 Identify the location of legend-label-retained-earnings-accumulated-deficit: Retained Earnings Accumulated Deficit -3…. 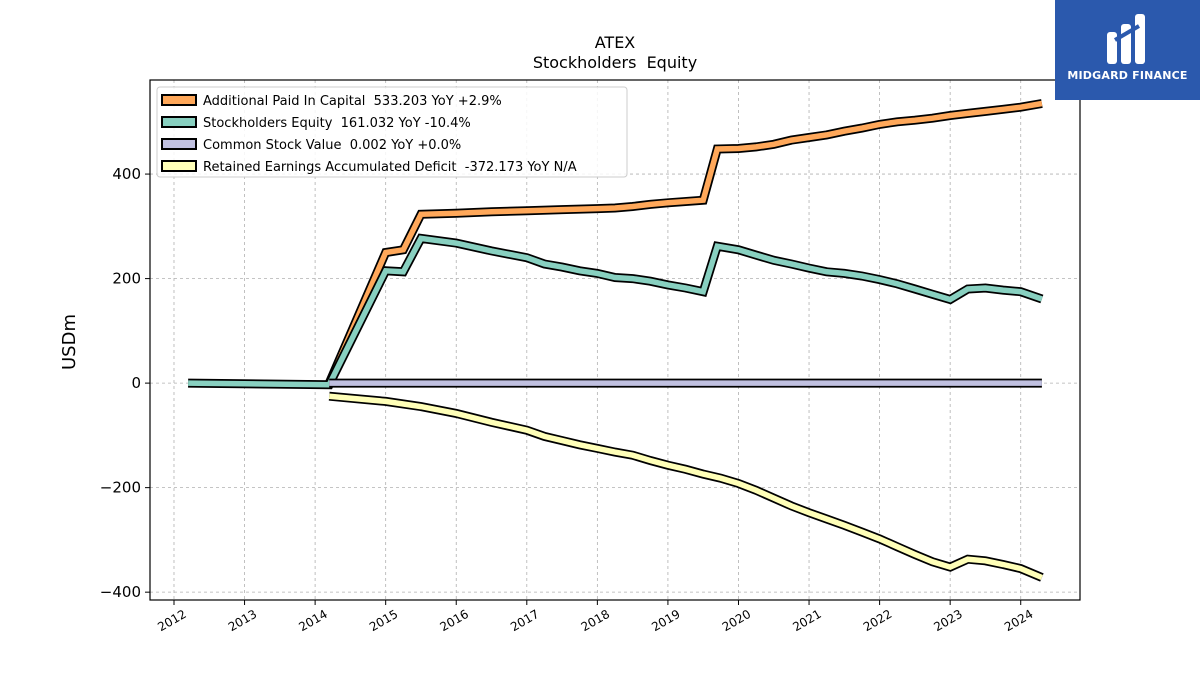
(390, 167).